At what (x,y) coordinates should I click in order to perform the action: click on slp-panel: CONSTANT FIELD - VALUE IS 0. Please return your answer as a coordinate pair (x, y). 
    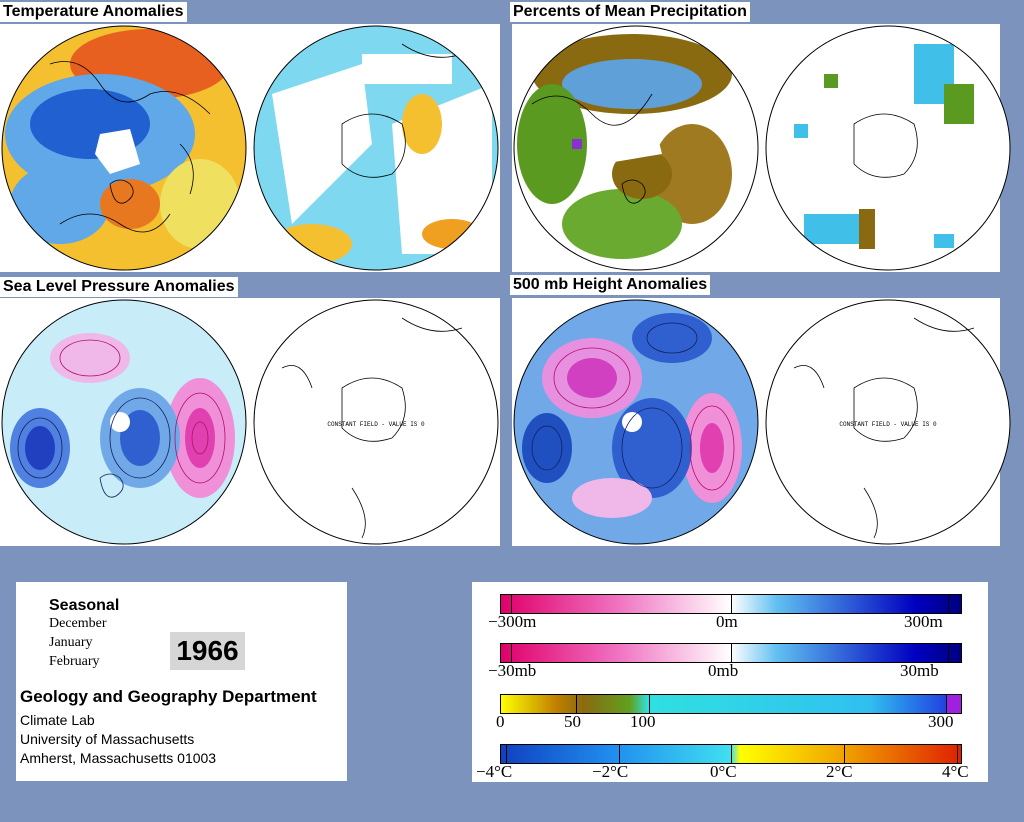
    Looking at the image, I should click on (250, 422).